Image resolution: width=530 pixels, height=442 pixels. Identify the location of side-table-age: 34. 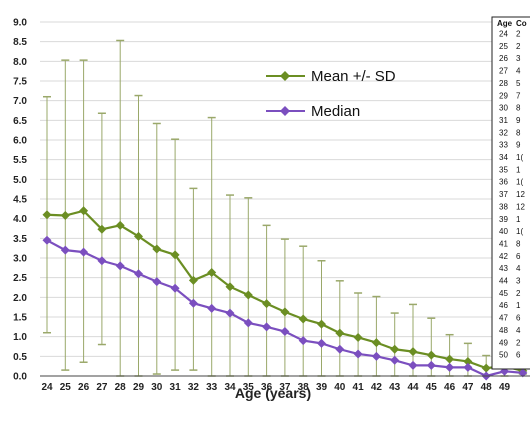
(503, 157).